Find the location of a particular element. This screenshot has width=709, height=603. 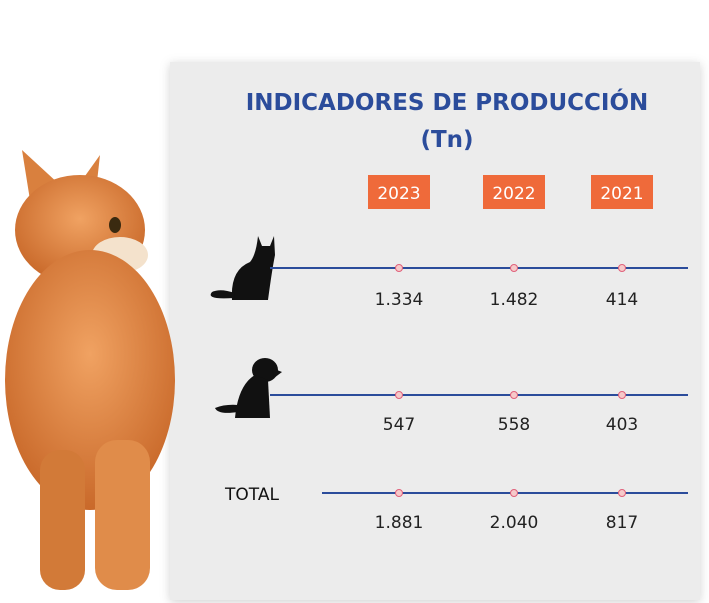

year: 2022 is located at coordinates (513, 194).